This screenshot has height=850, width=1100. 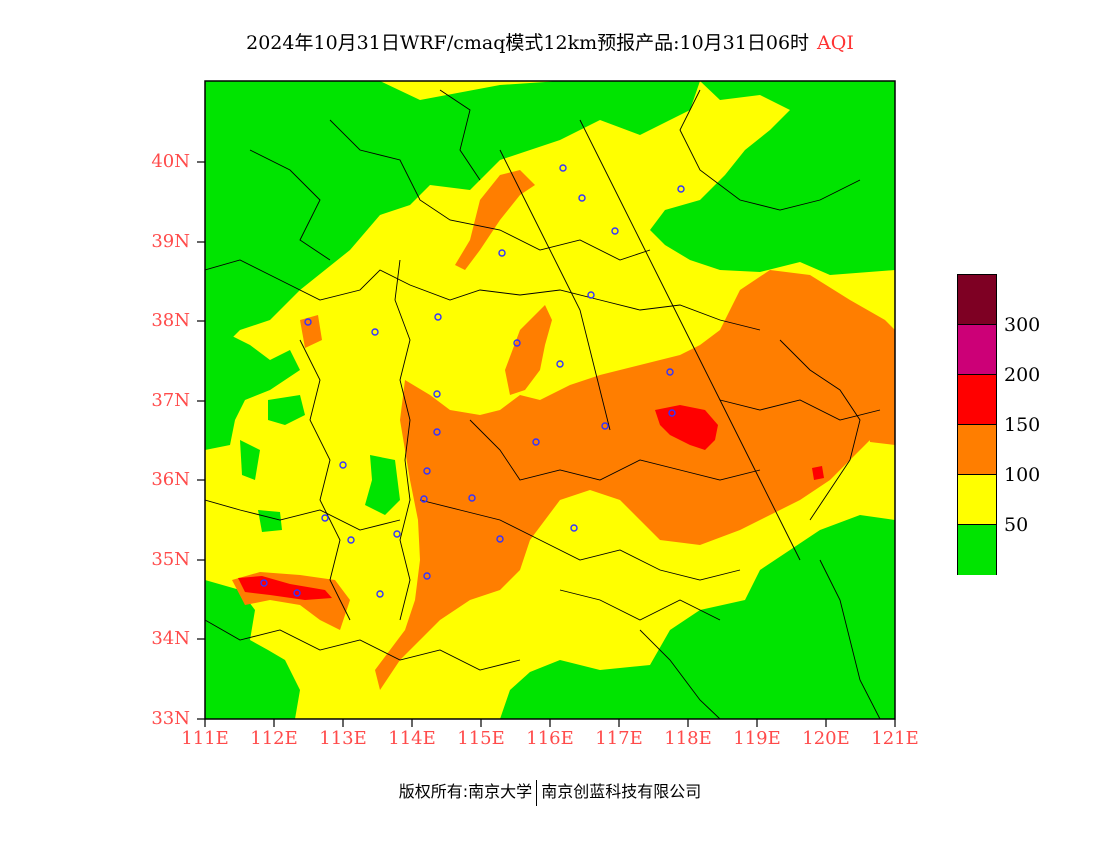 What do you see at coordinates (170, 400) in the screenshot?
I see `lat-label: 37N` at bounding box center [170, 400].